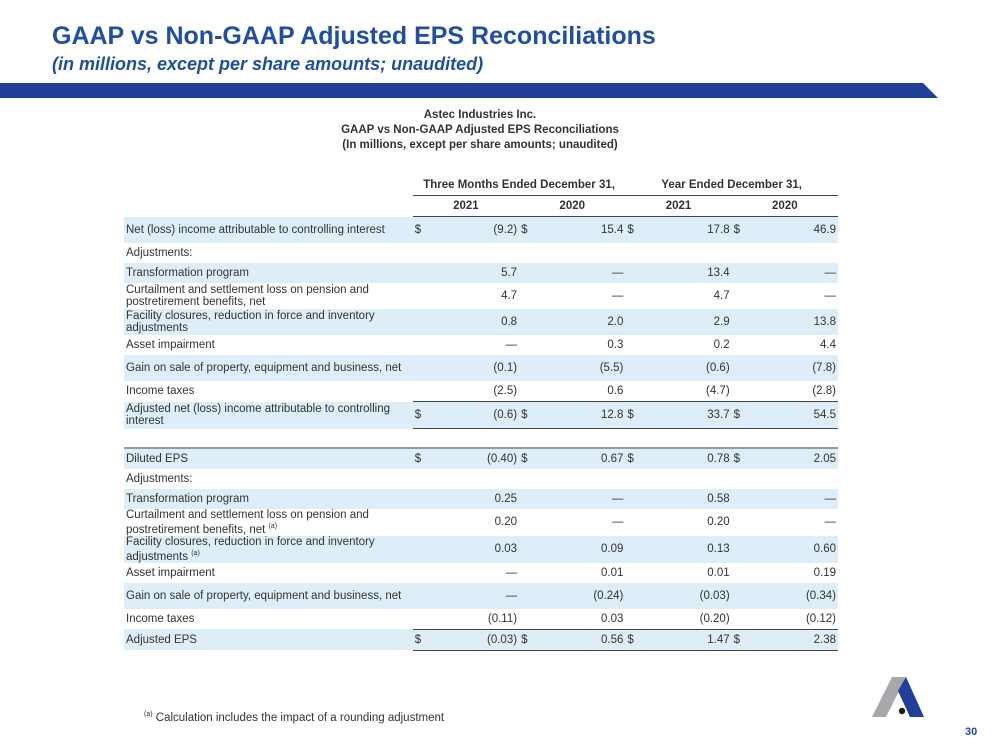  What do you see at coordinates (685, 639) in the screenshot?
I see `value-cell: 1.47` at bounding box center [685, 639].